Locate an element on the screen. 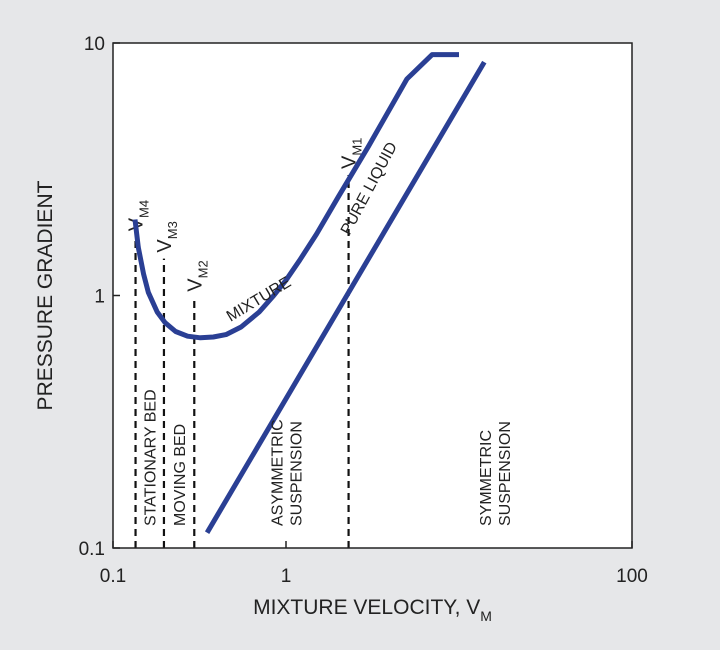 Image resolution: width=720 pixels, height=650 pixels. x-tick-label: 100 is located at coordinates (632, 576).